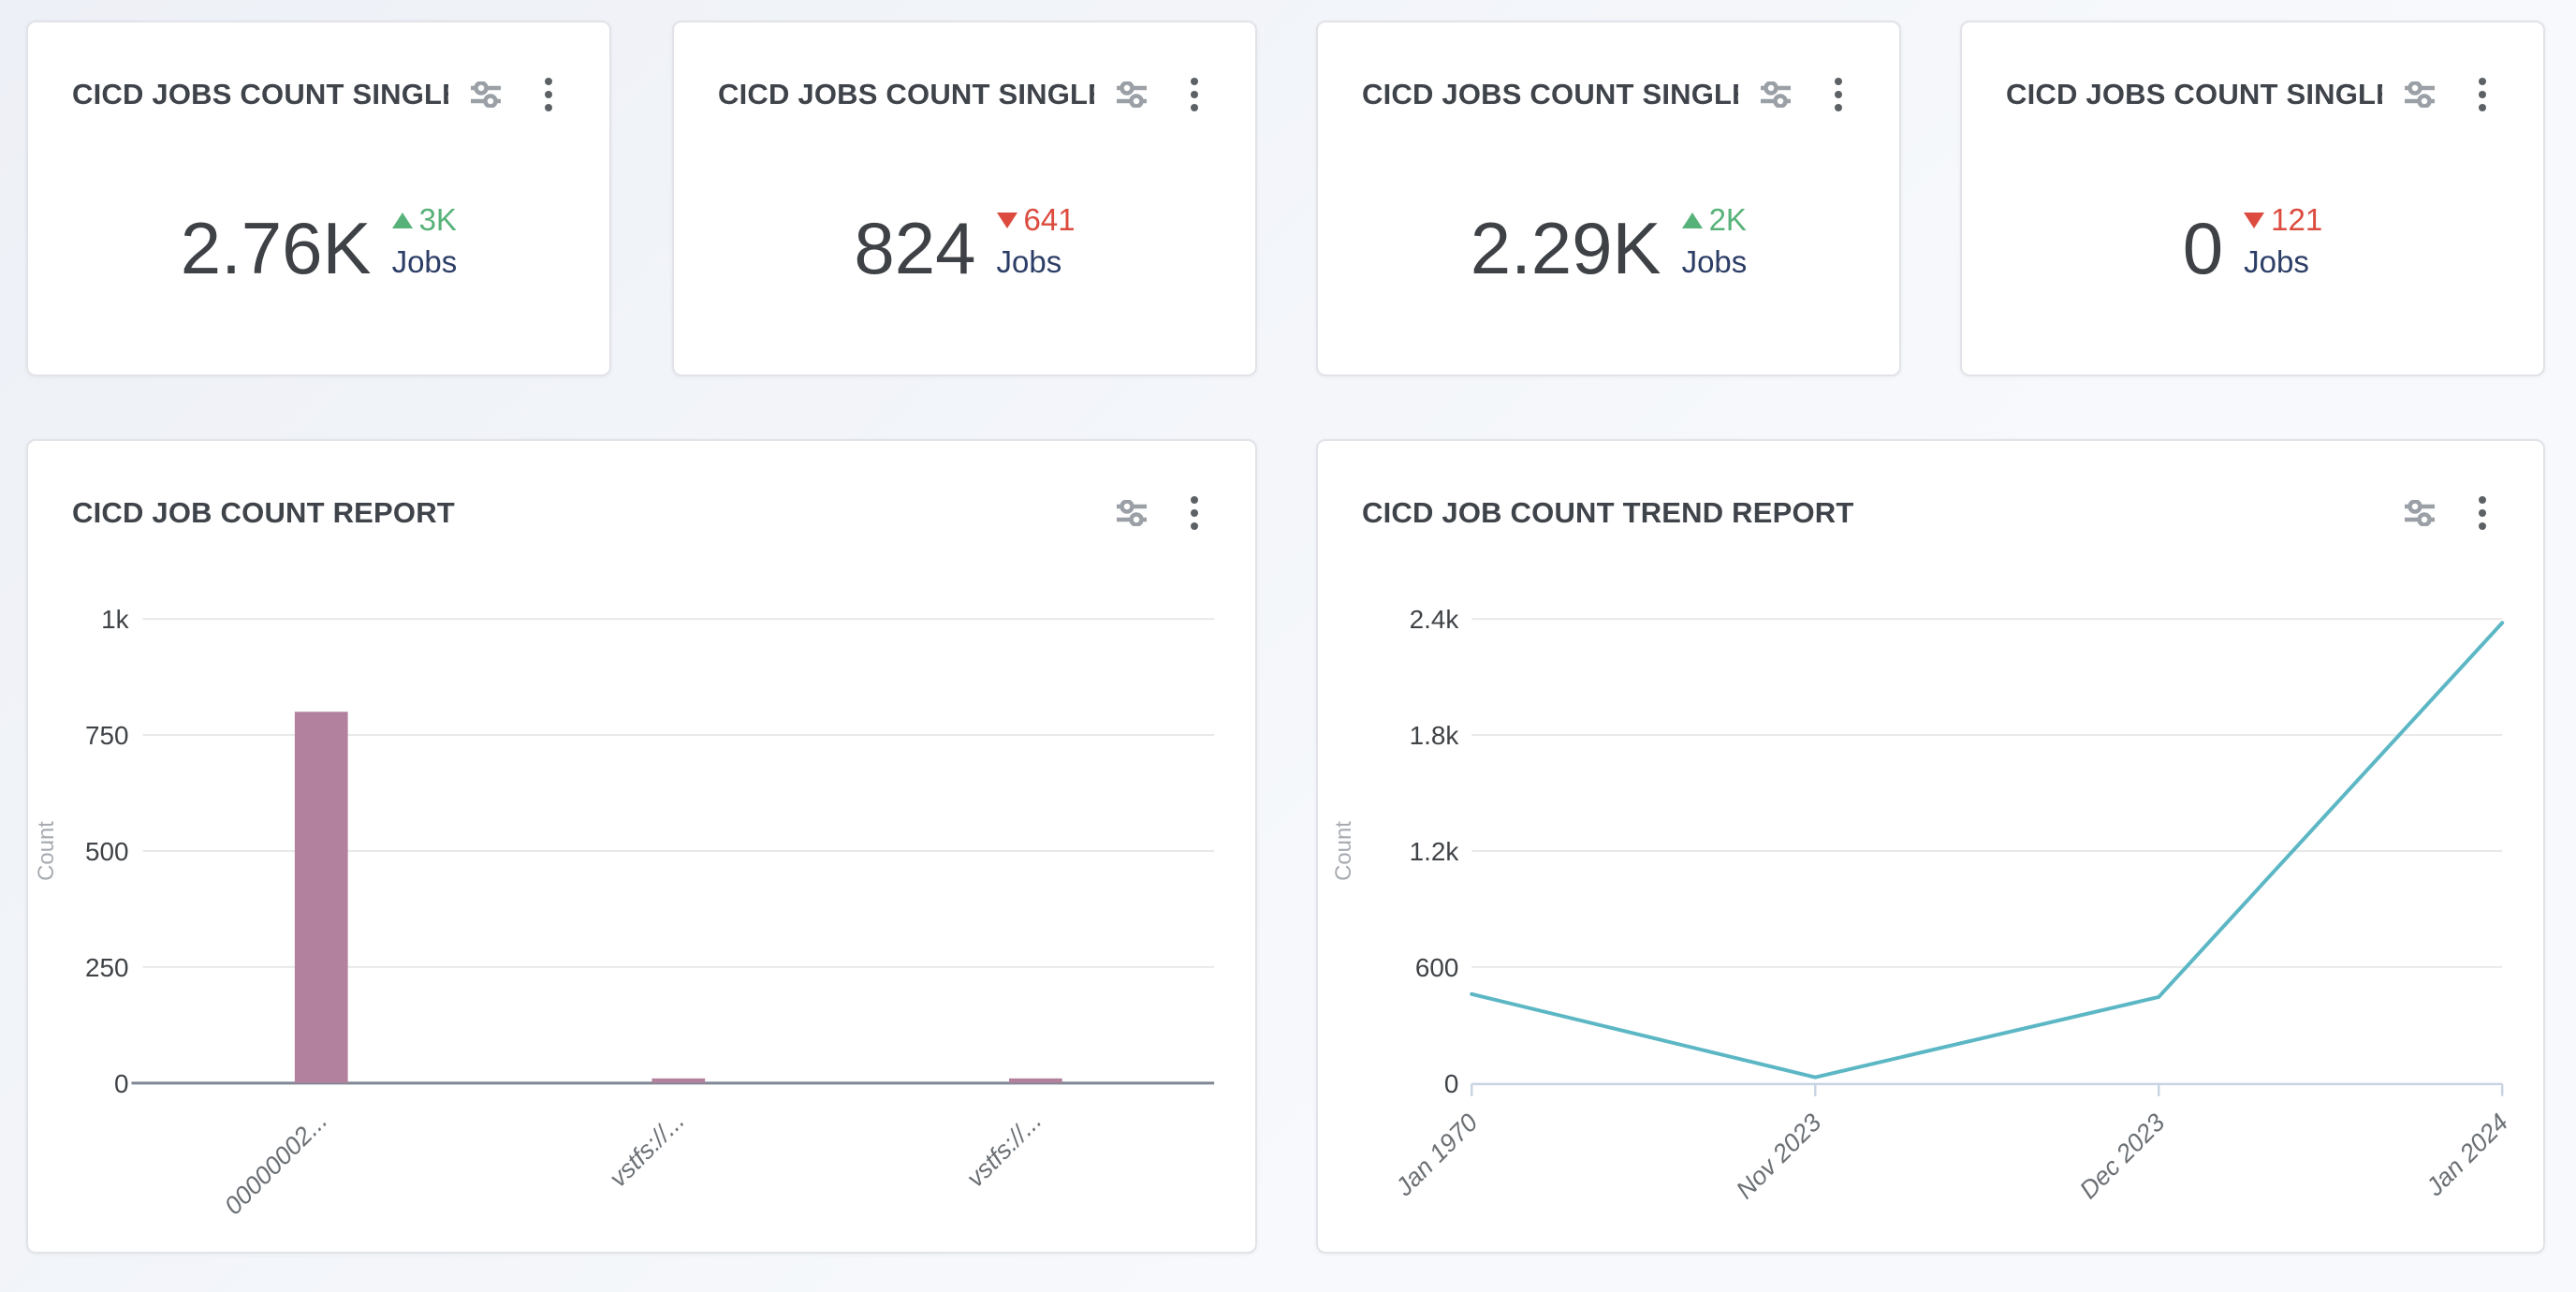  I want to click on x-category-label: Nov 2023, so click(1779, 1156).